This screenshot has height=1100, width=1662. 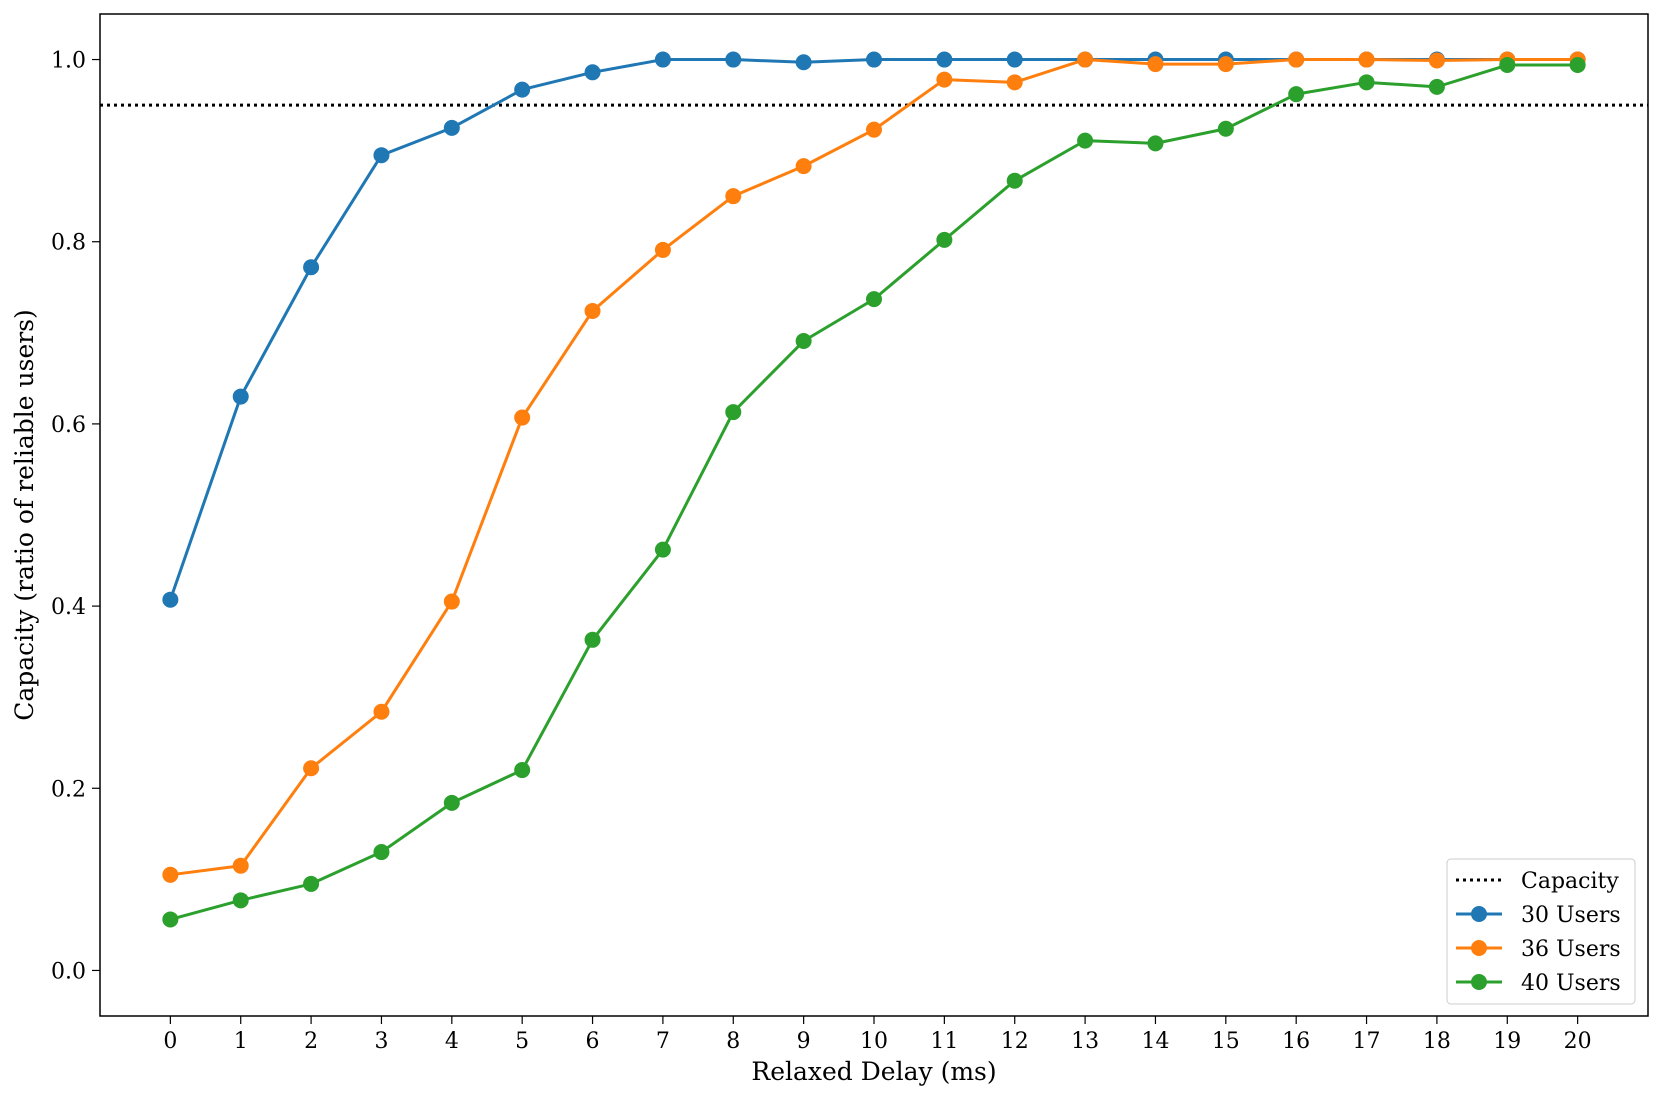 I want to click on x-tick-label: 9, so click(x=804, y=1041).